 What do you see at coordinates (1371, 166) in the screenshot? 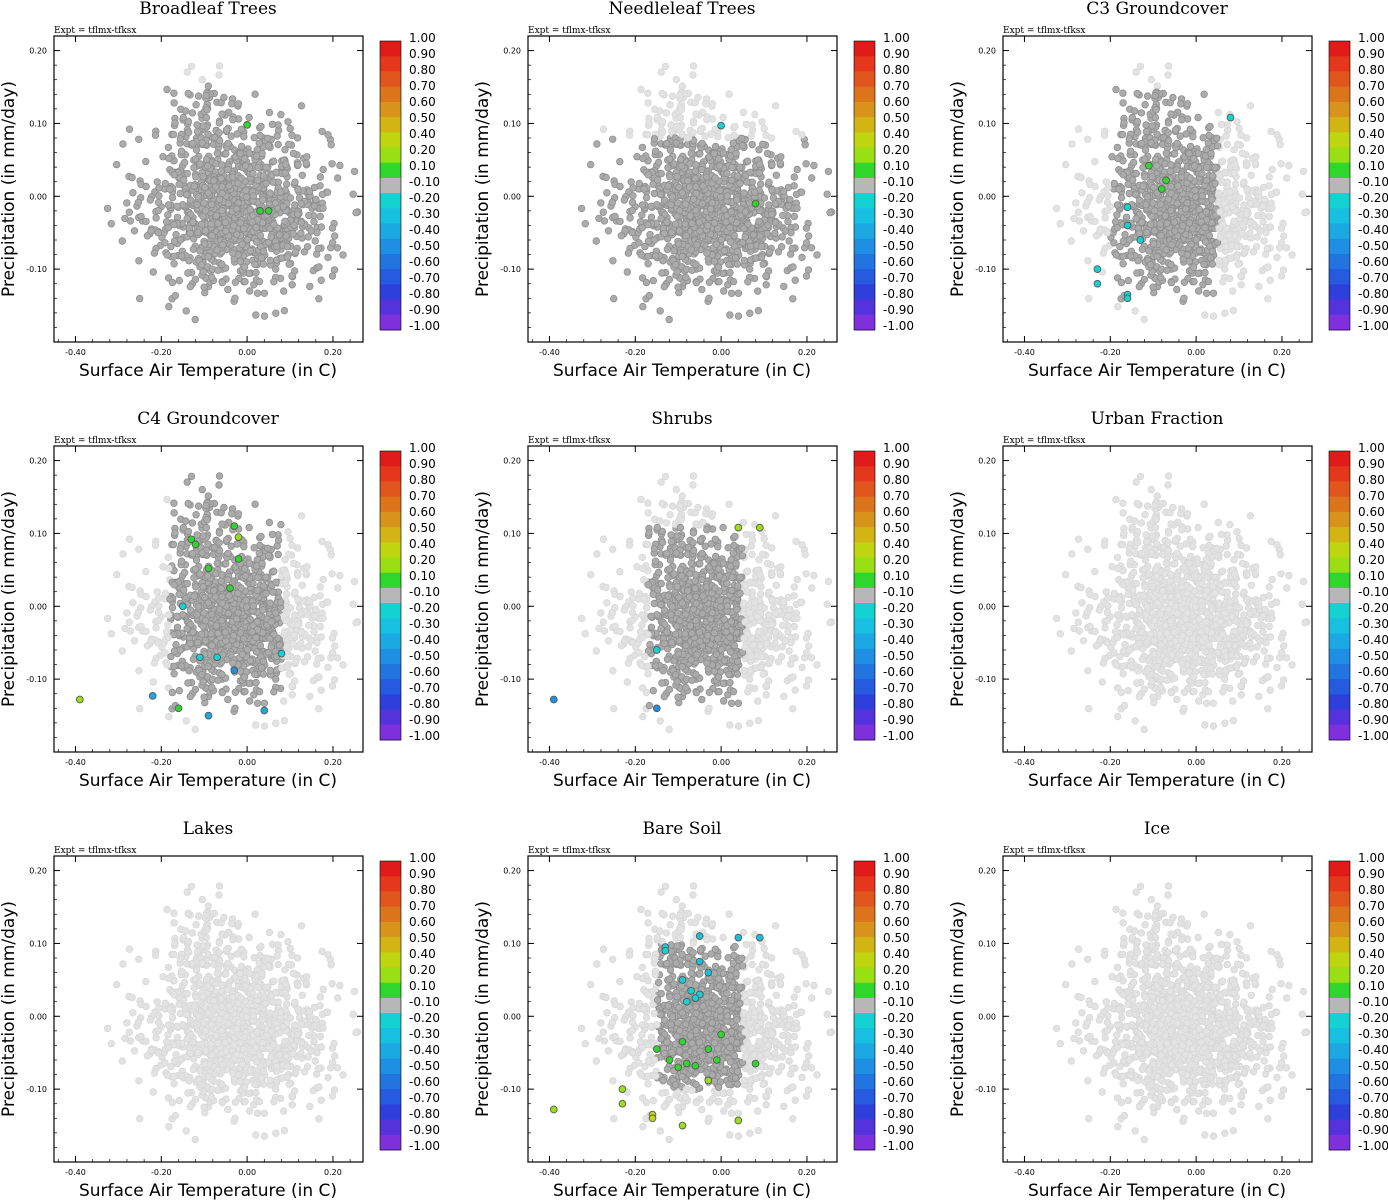
I see `colorbar-label: 0.10` at bounding box center [1371, 166].